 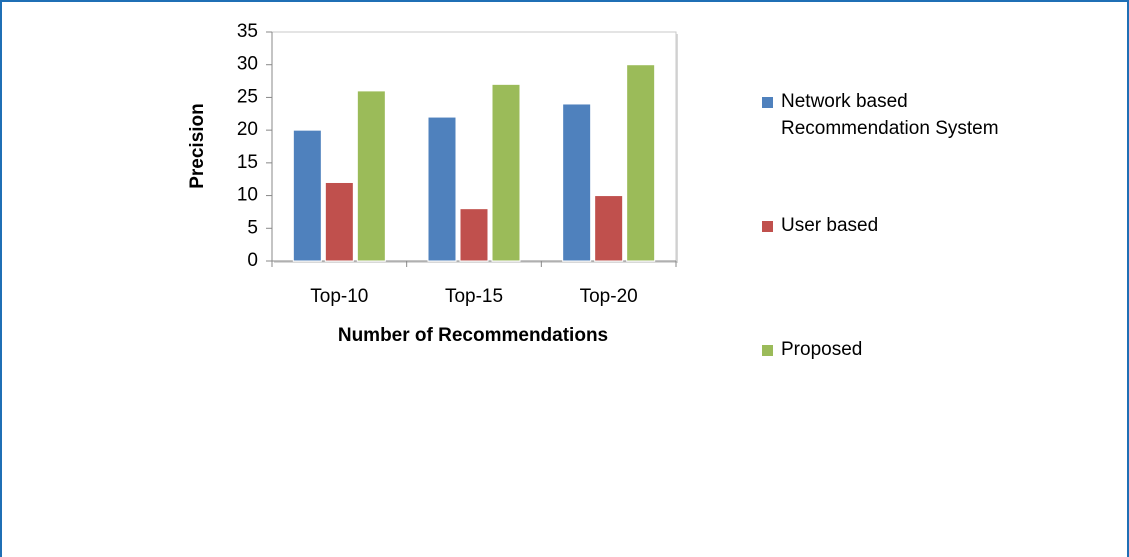 I want to click on y-tick-label: 5, so click(x=252, y=227).